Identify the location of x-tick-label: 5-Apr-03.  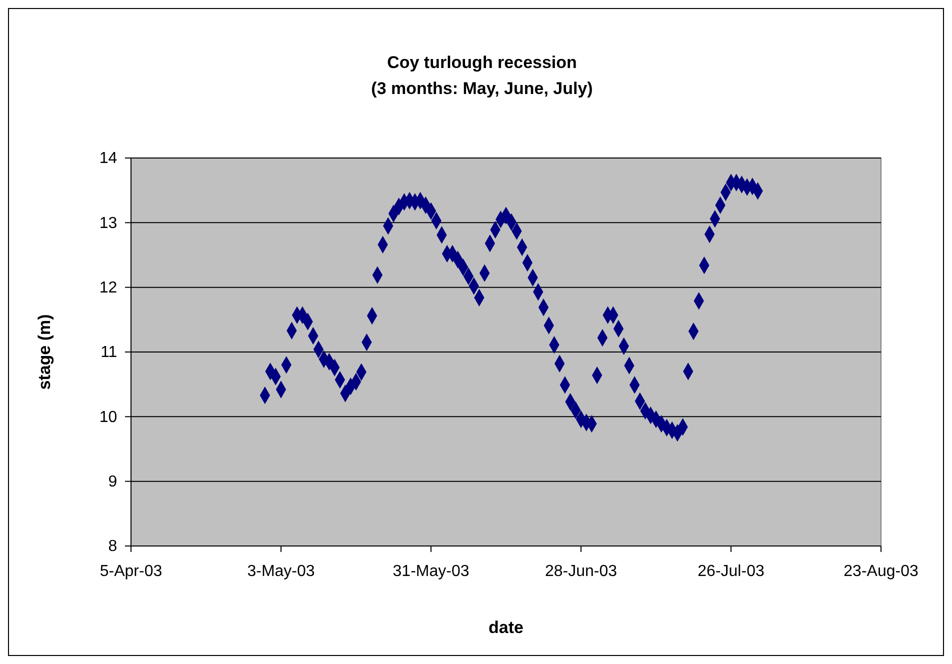
(131, 571).